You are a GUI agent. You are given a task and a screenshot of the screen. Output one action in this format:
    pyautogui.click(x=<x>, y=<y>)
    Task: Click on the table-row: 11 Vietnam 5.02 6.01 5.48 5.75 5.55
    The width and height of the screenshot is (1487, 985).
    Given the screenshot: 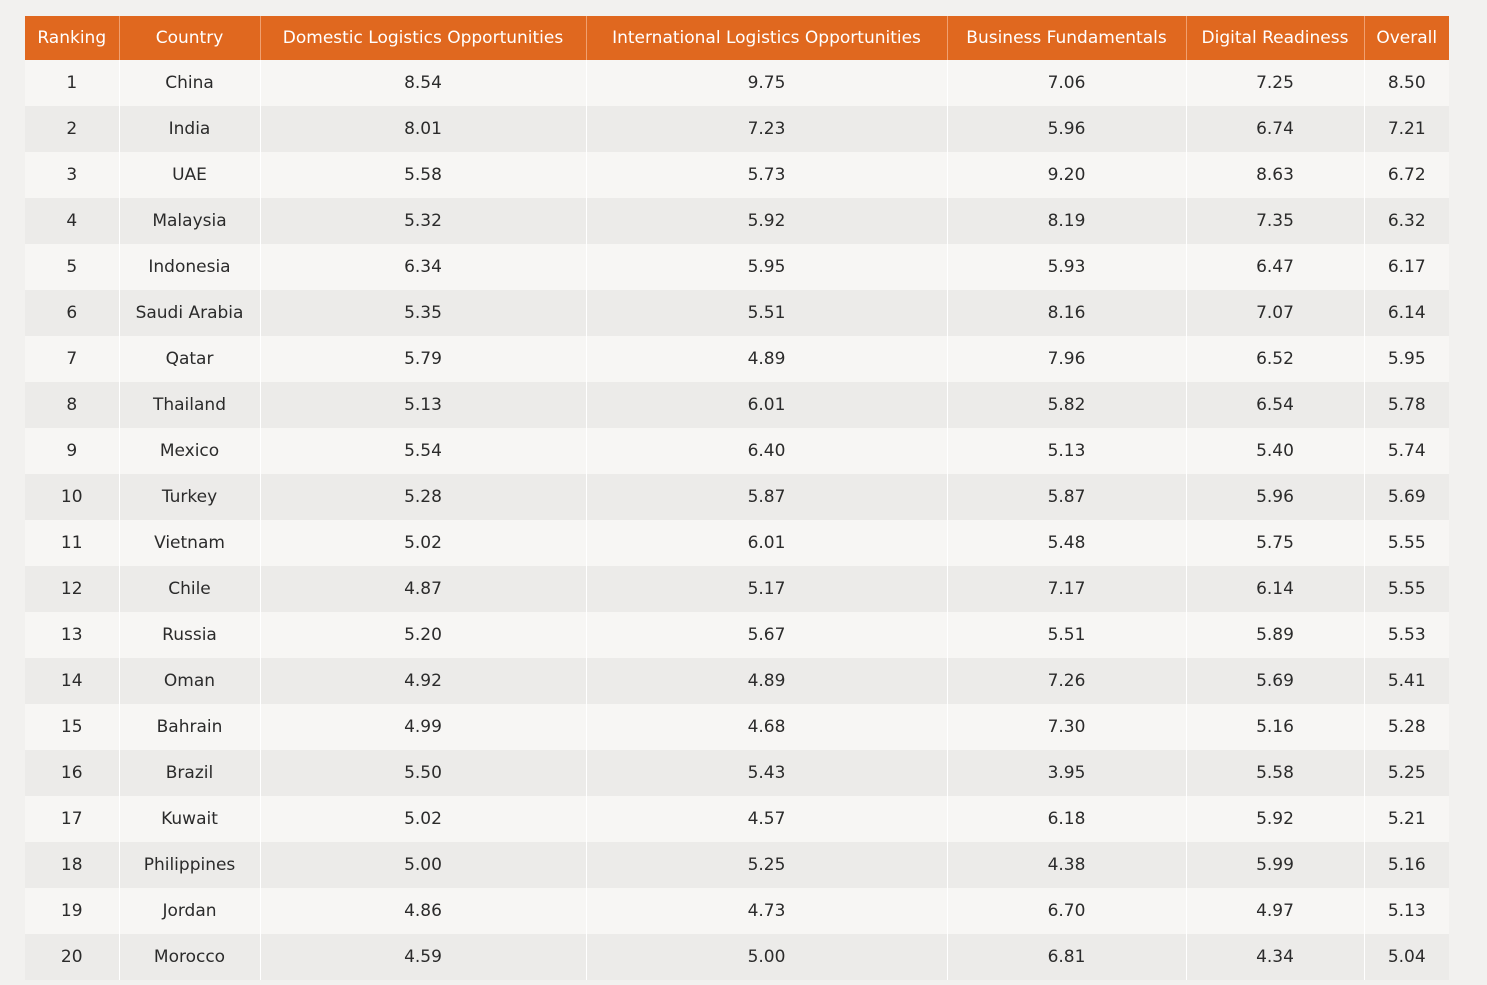 What is the action you would take?
    pyautogui.click(x=737, y=543)
    